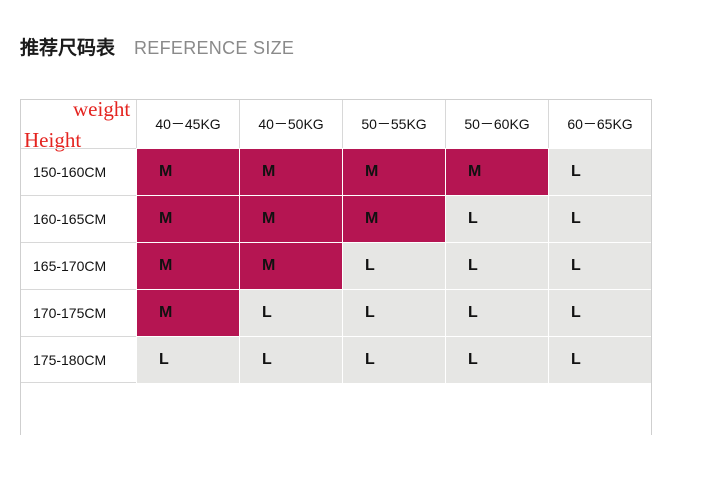 The width and height of the screenshot is (726, 495). What do you see at coordinates (78, 359) in the screenshot?
I see `row-header-height: 175-180CM` at bounding box center [78, 359].